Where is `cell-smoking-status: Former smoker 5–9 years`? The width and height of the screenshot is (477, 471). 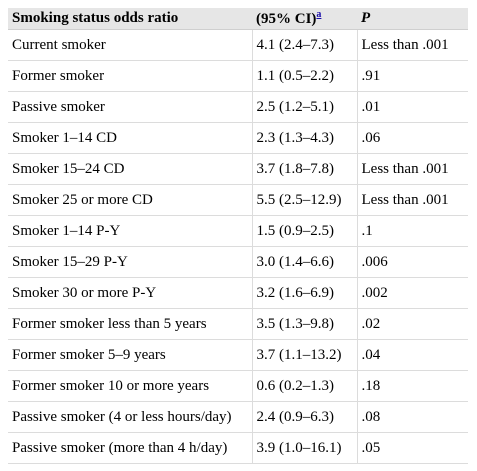 cell-smoking-status: Former smoker 5–9 years is located at coordinates (130, 355).